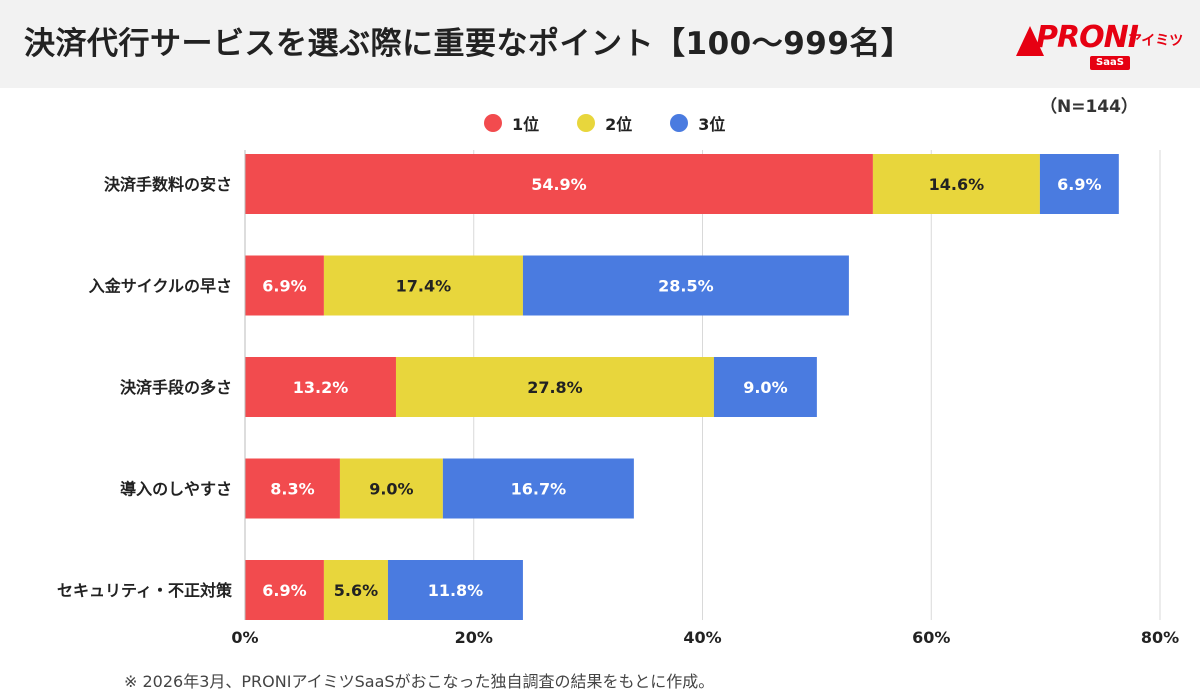 The image size is (1200, 700). I want to click on chart-legend: 1位 2位 3位, so click(604, 123).